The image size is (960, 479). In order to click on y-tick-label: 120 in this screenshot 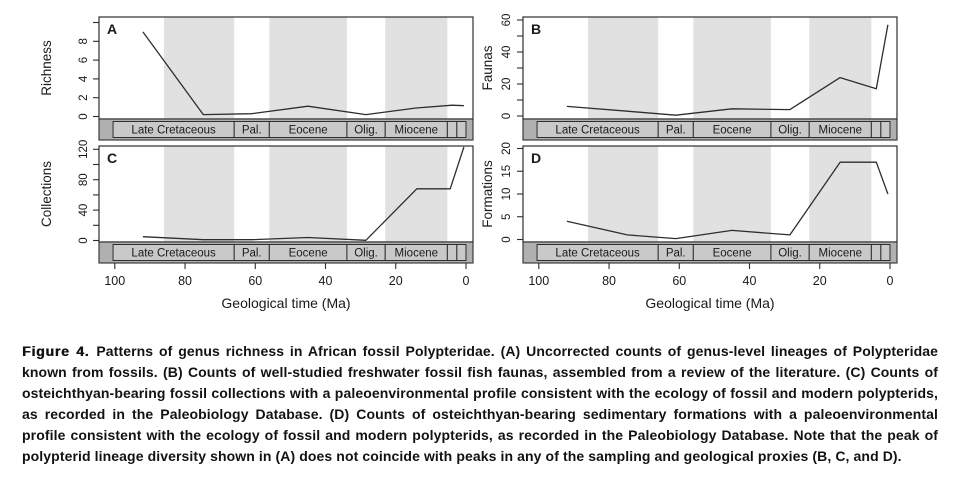, I will do `click(84, 149)`.